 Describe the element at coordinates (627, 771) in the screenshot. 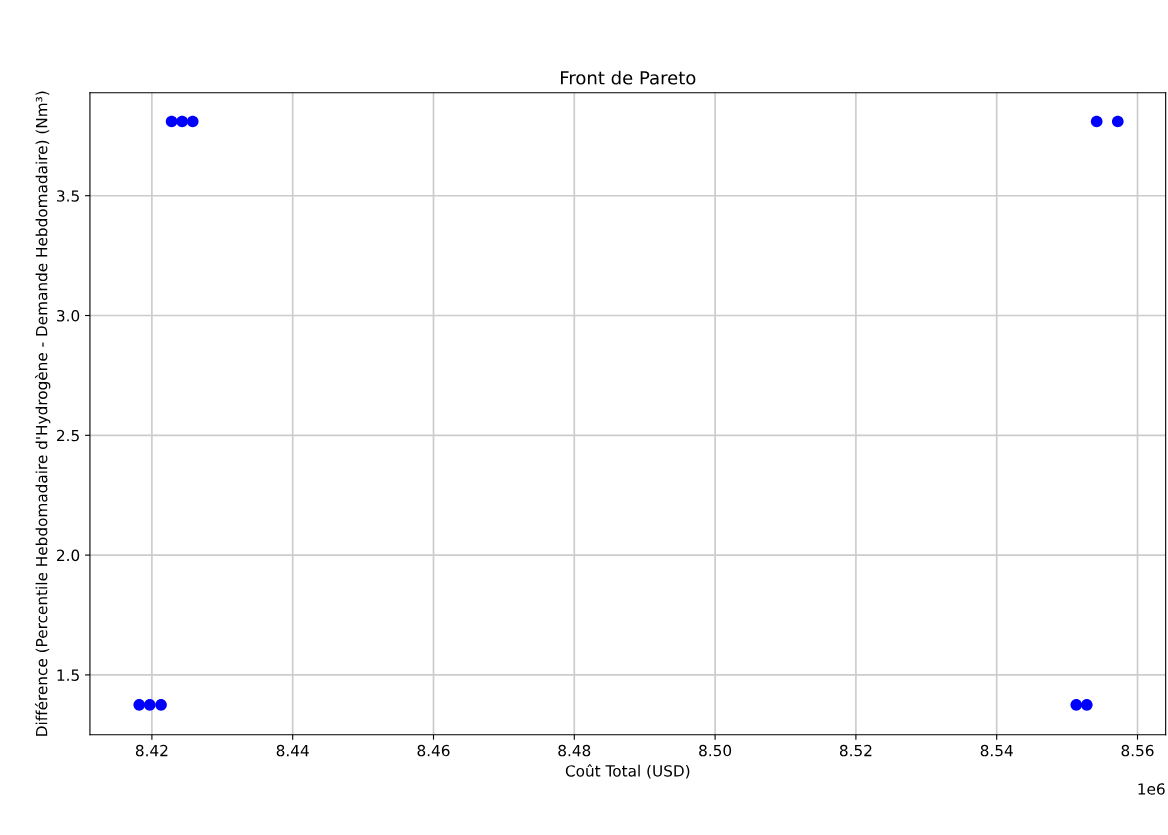

I see `x-axis-title: Coût Total (USD)` at that location.